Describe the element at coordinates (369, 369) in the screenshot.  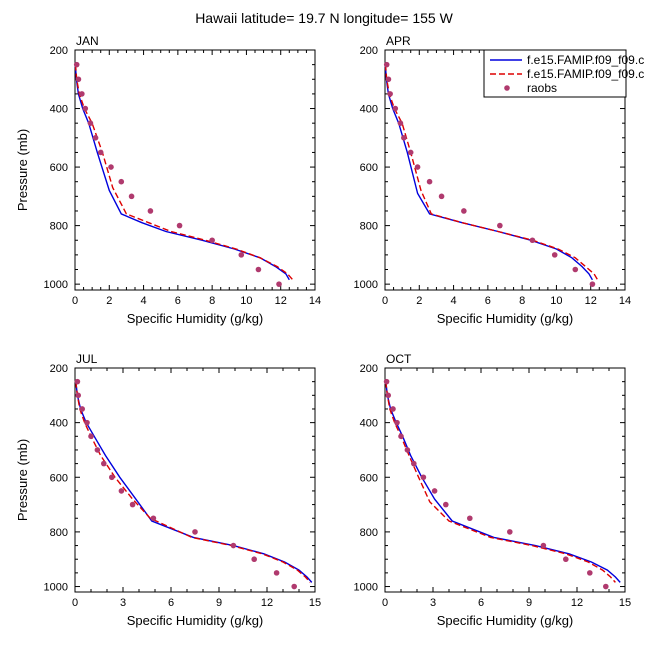
I see `y-tick-label: 200` at that location.